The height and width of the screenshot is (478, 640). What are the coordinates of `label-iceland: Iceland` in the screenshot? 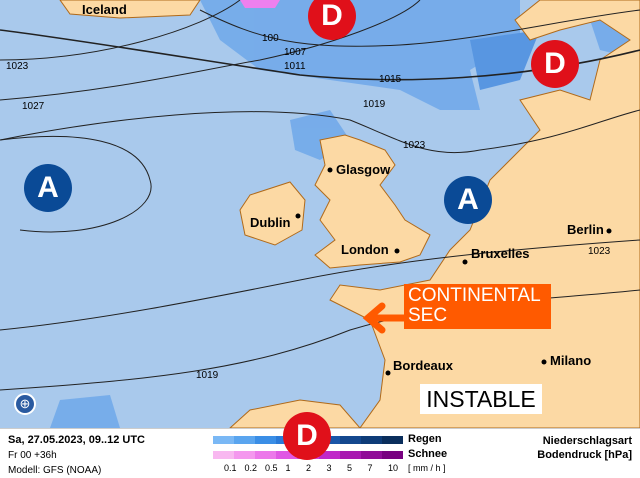 It's located at (104, 9).